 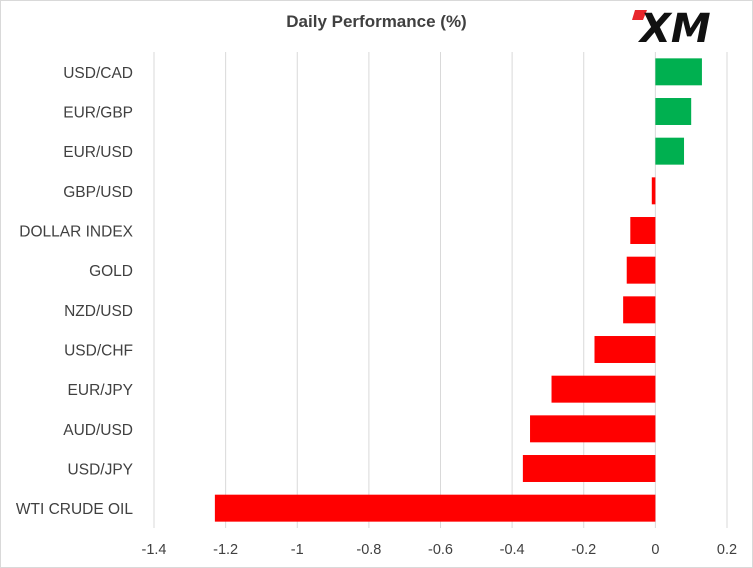 I want to click on bar-eur-jpy, so click(x=603, y=389).